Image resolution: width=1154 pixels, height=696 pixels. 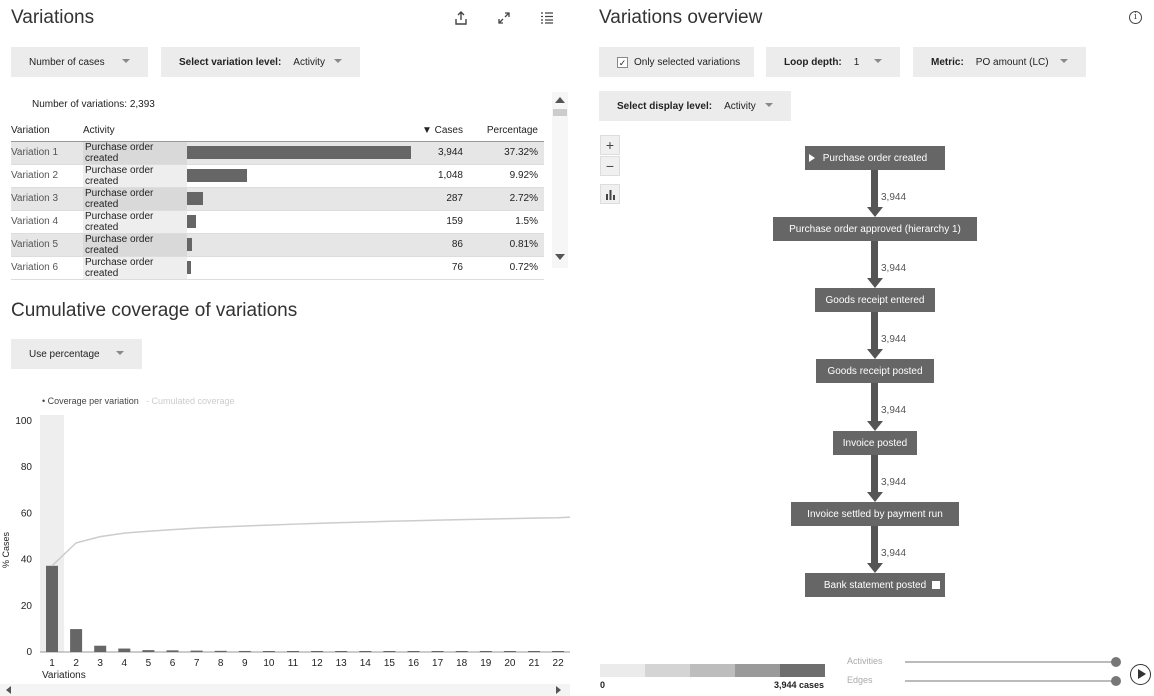 What do you see at coordinates (190, 401) in the screenshot?
I see `legend-cumulated-coverage: - Cumulated coverage` at bounding box center [190, 401].